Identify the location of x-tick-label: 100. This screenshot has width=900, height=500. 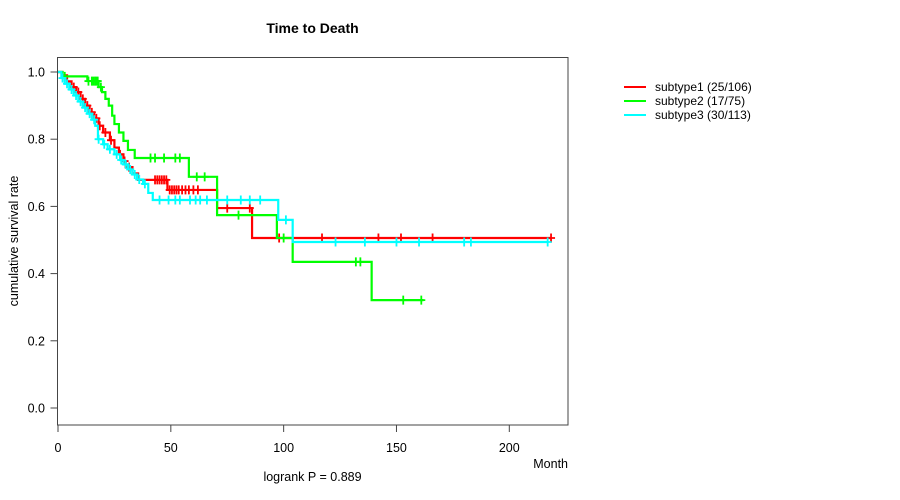
(283, 448).